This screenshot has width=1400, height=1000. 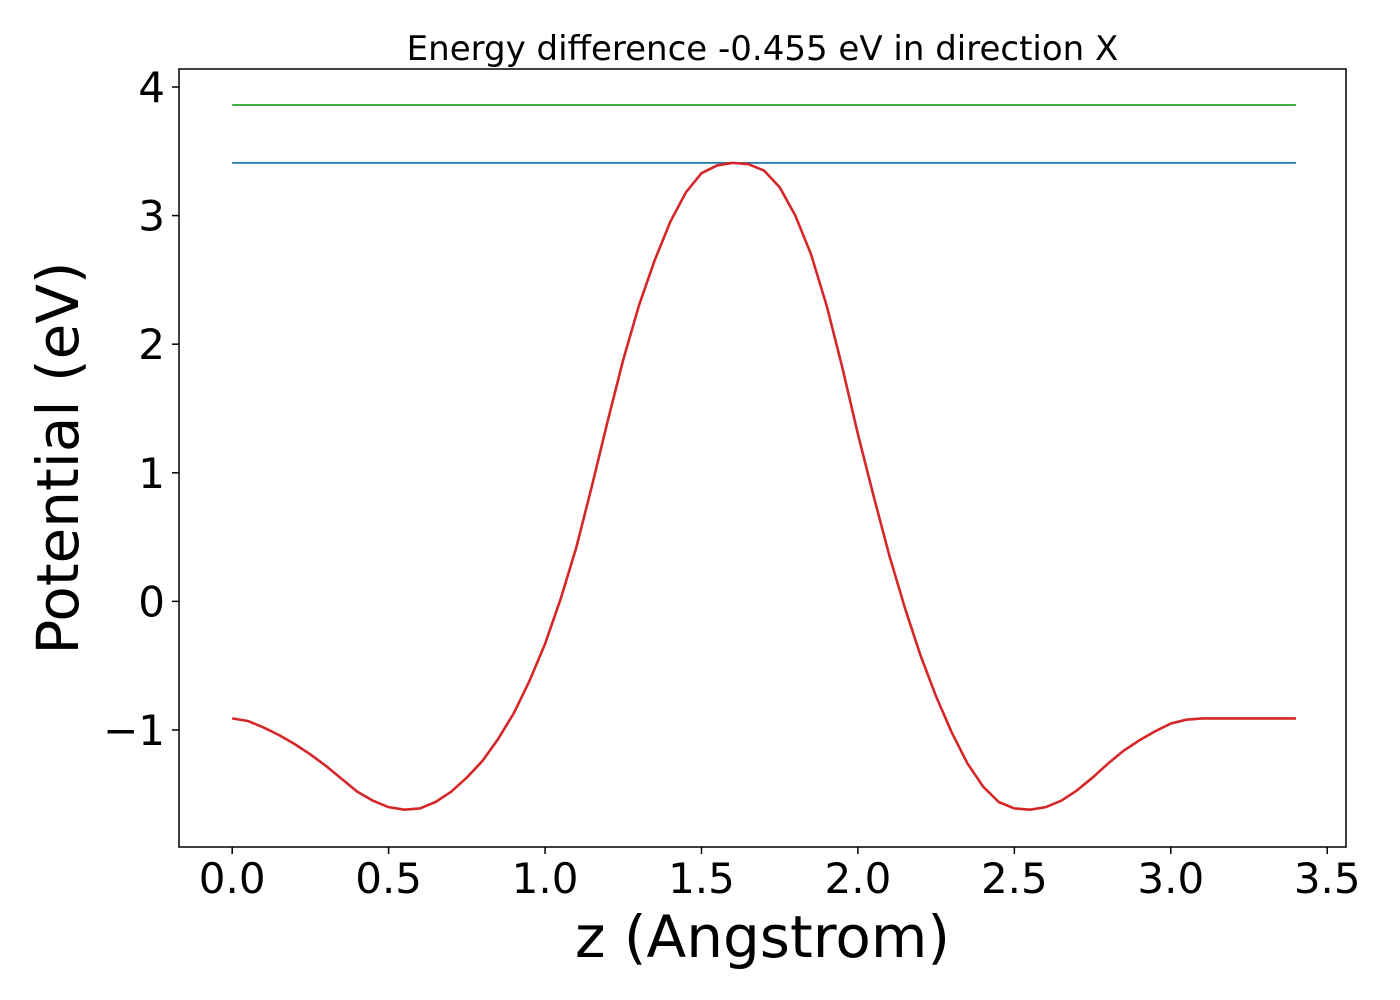 What do you see at coordinates (1014, 878) in the screenshot?
I see `x-tick-label: 2.5` at bounding box center [1014, 878].